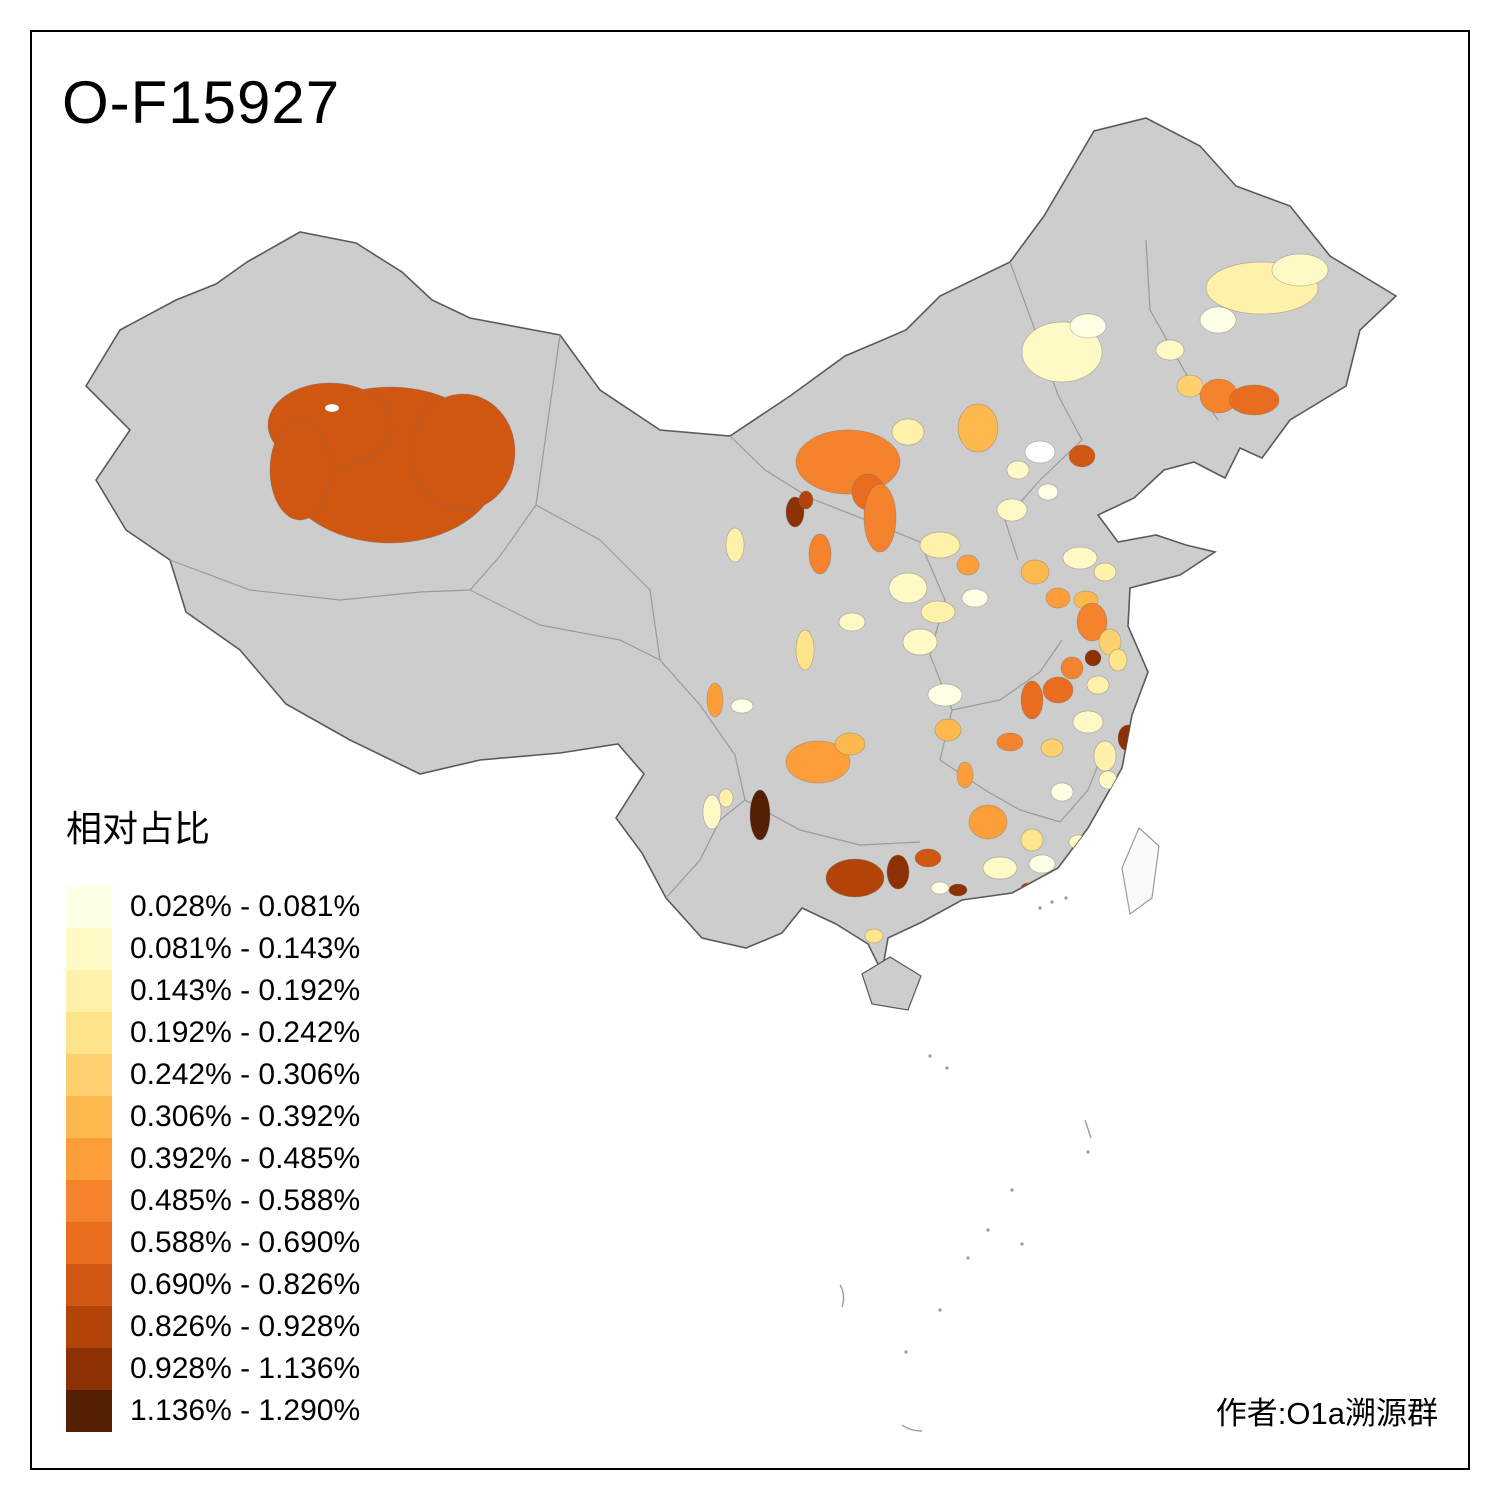 The width and height of the screenshot is (1500, 1500). I want to click on legend-item: 0.928% - 1.136%, so click(213, 1369).